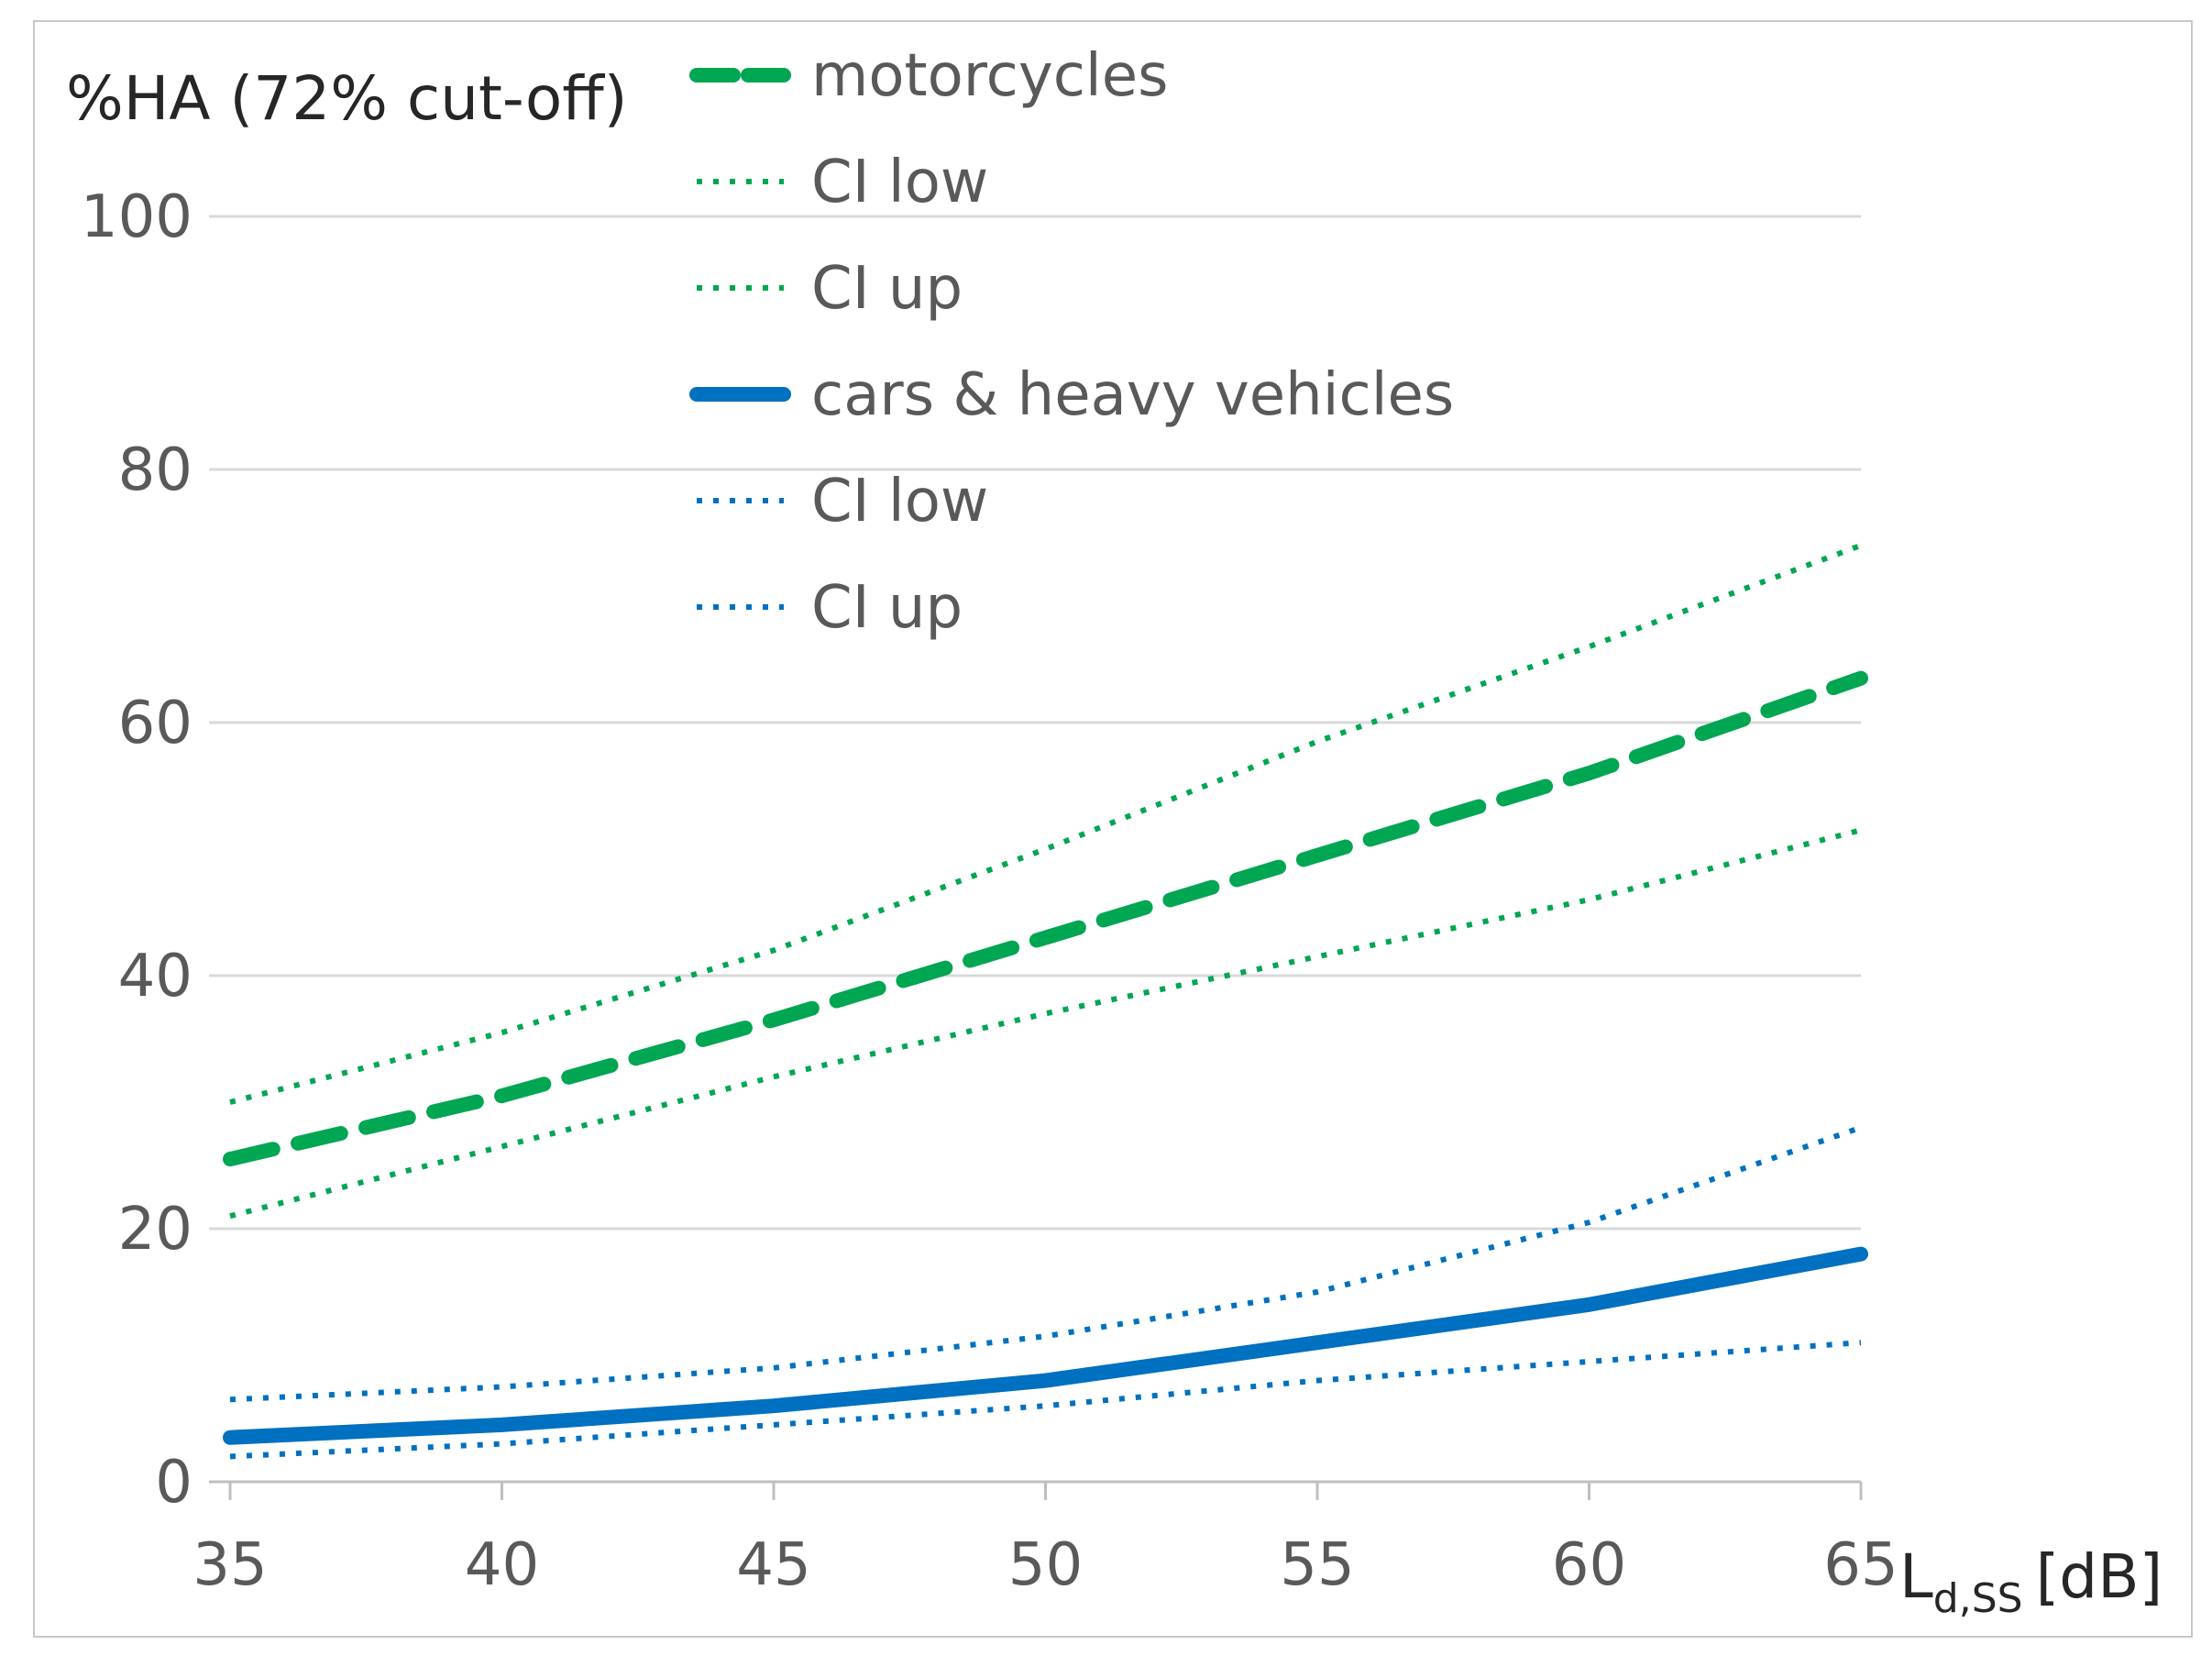 The width and height of the screenshot is (2212, 1656). Describe the element at coordinates (1978, 1598) in the screenshot. I see `x-axis-label-subscript: d,SS` at that location.